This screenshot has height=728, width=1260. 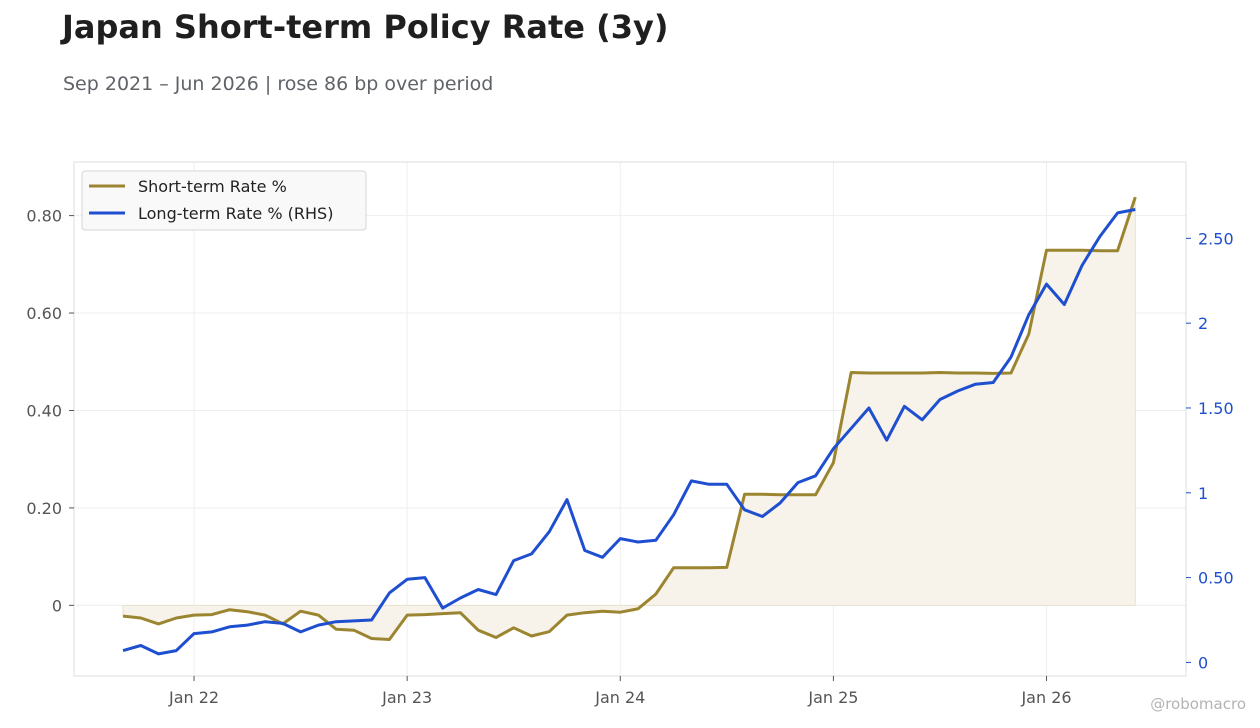 What do you see at coordinates (365, 27) in the screenshot?
I see `chart-title: Japan Short-term Policy Rate (3y)` at bounding box center [365, 27].